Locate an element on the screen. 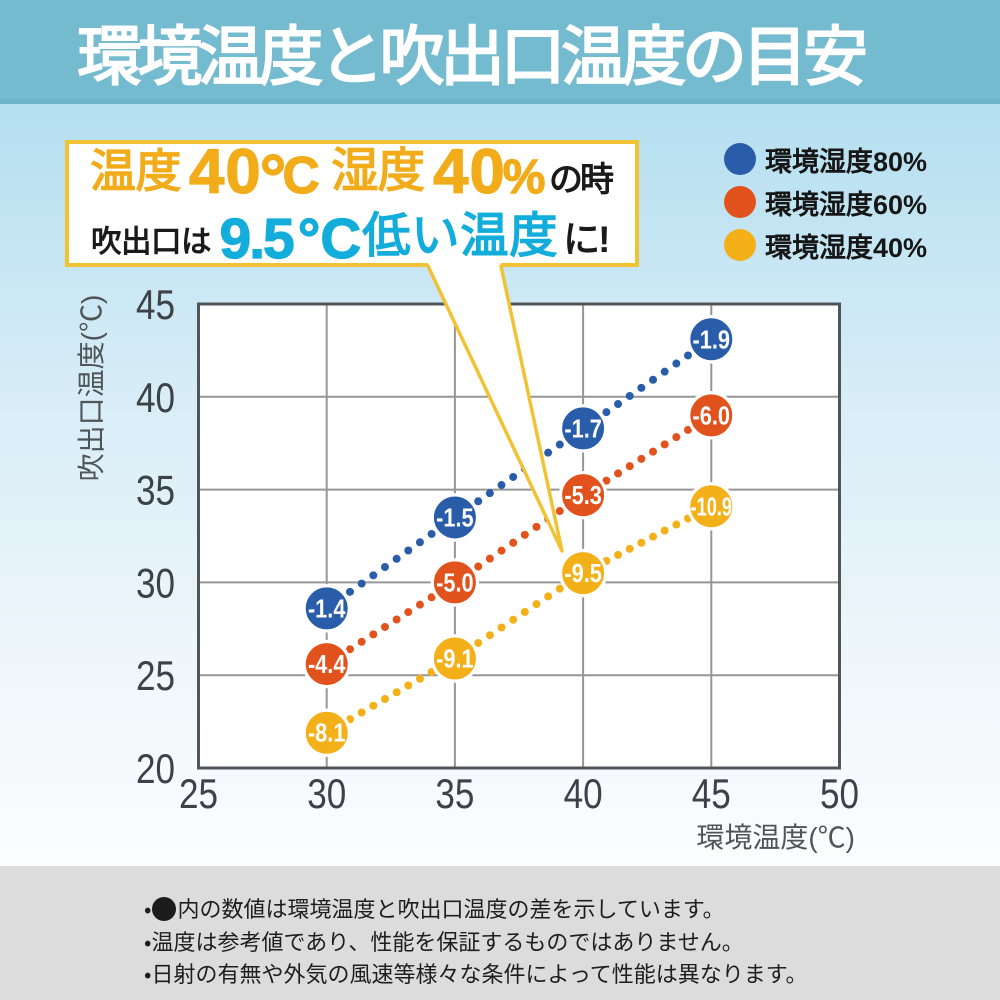 The height and width of the screenshot is (1000, 1000). x-axis-title: 環境温度(℃) is located at coordinates (775, 837).